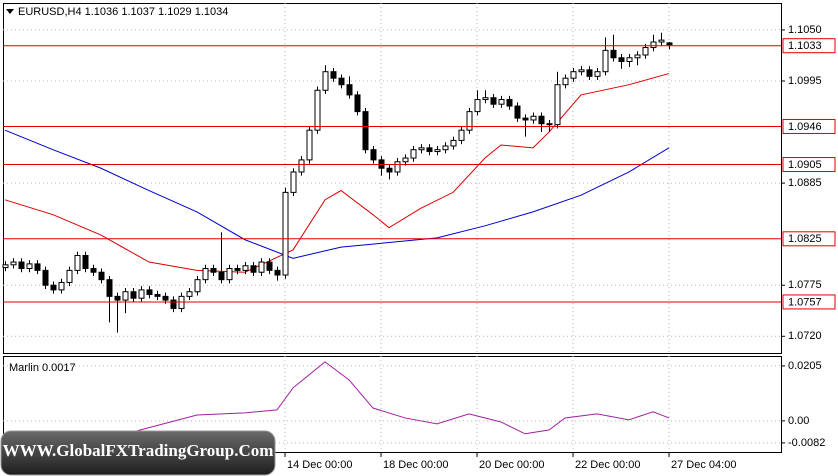 The height and width of the screenshot is (476, 838). What do you see at coordinates (798, 421) in the screenshot?
I see `y-tick-label: 0.00` at bounding box center [798, 421].